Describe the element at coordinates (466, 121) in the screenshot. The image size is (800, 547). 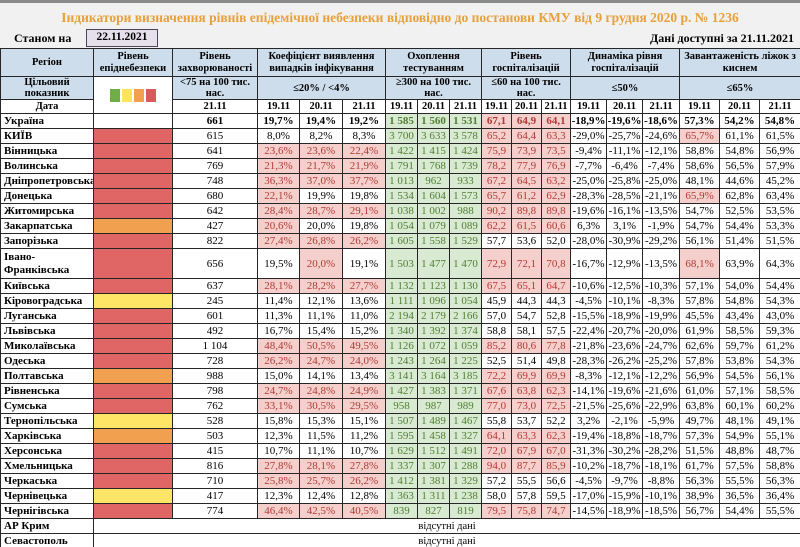
I see `testing-value: 1 531` at that location.